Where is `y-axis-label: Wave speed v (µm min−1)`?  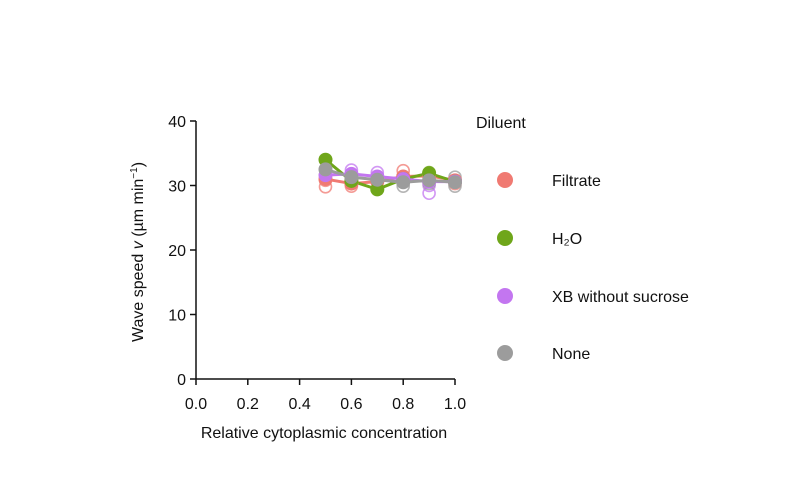
y-axis-label: Wave speed v (µm min−1) is located at coordinates (138, 252).